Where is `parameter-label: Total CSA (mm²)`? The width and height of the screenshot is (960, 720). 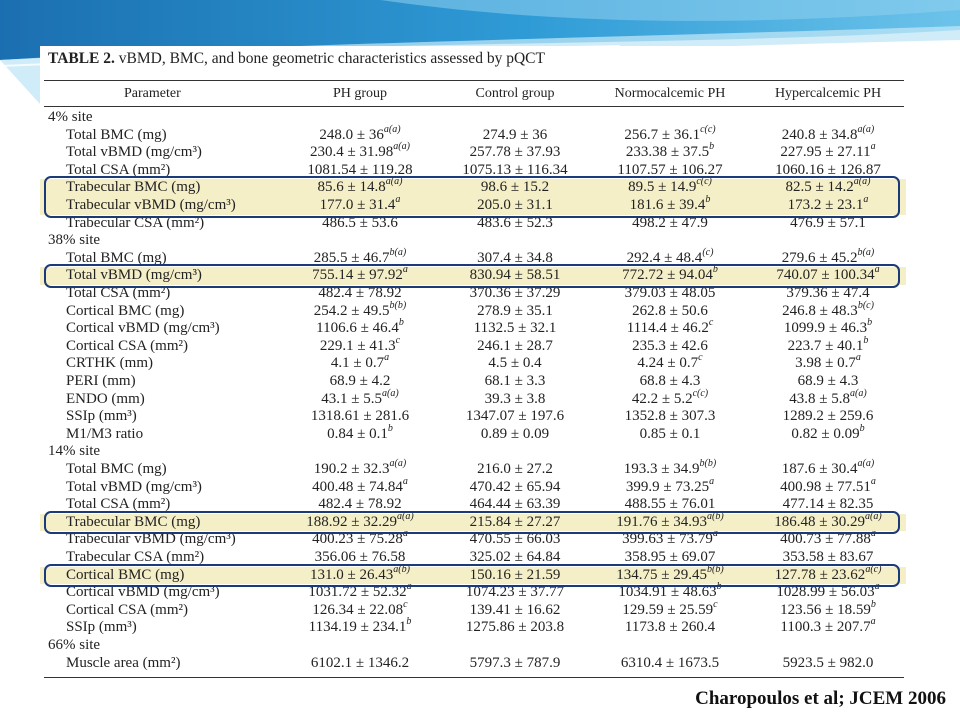
parameter-label: Total CSA (mm²) is located at coordinates (118, 293).